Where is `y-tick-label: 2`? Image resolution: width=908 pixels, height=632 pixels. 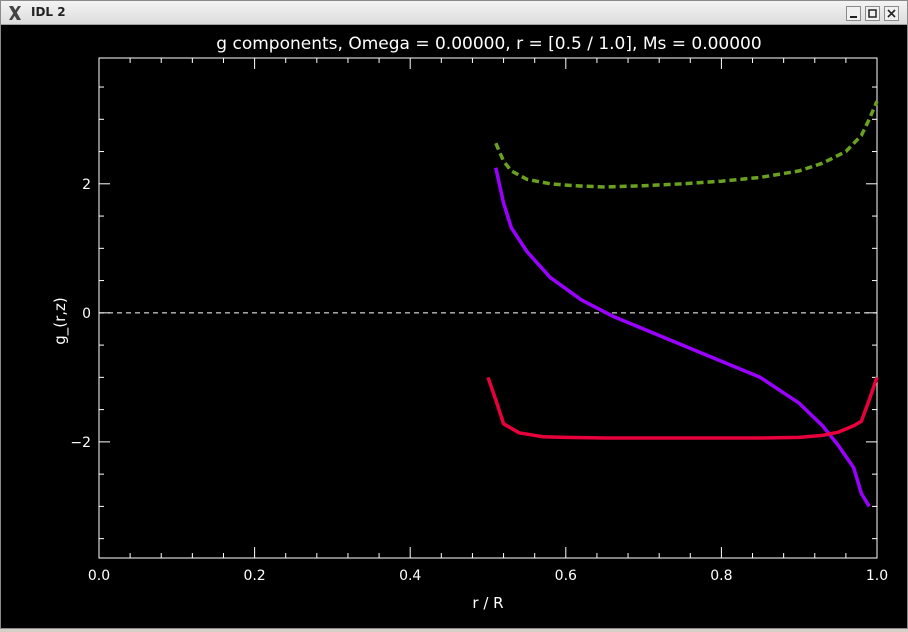
y-tick-label: 2 is located at coordinates (86, 185).